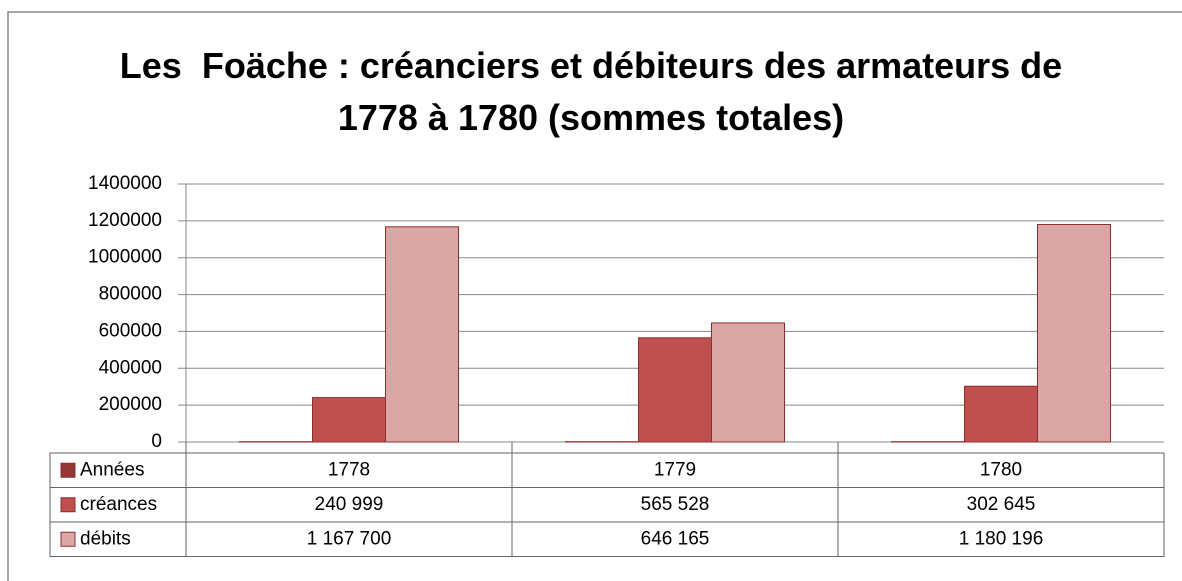  Describe the element at coordinates (675, 469) in the screenshot. I see `table-value: 1779` at that location.